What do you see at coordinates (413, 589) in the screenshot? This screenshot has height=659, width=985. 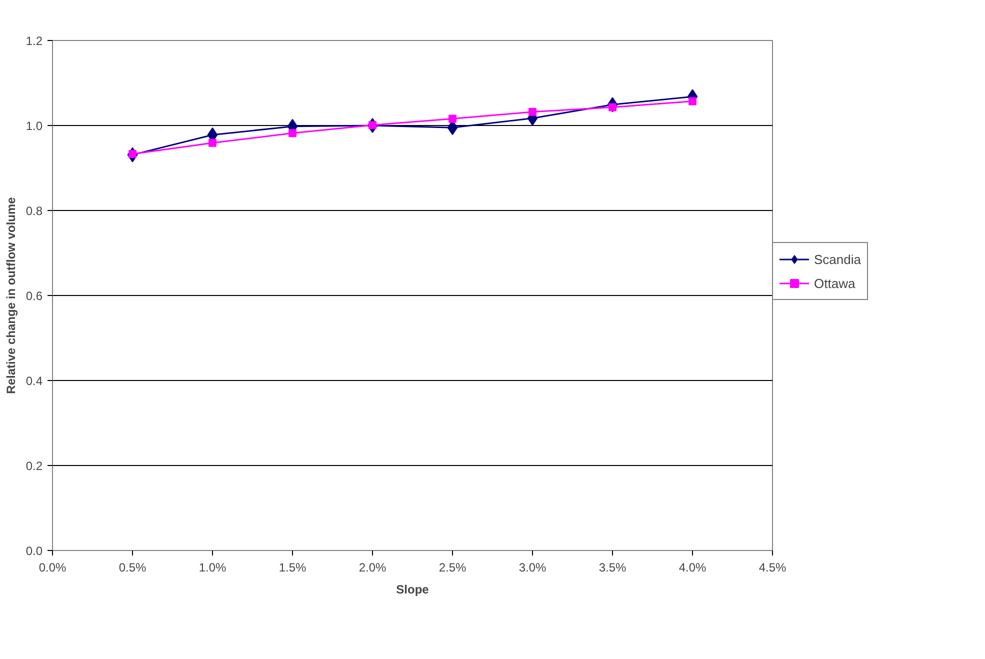 I see `x-axis-title: Slope` at bounding box center [413, 589].